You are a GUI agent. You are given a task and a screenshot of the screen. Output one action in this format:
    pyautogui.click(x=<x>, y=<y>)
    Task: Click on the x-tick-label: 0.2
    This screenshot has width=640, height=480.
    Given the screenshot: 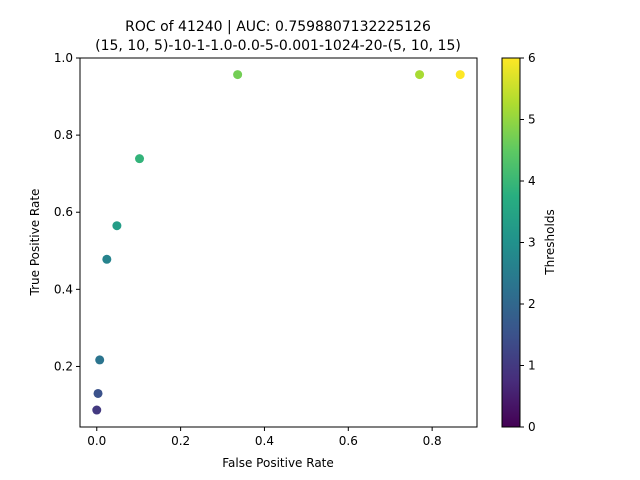 What is the action you would take?
    pyautogui.click(x=180, y=441)
    